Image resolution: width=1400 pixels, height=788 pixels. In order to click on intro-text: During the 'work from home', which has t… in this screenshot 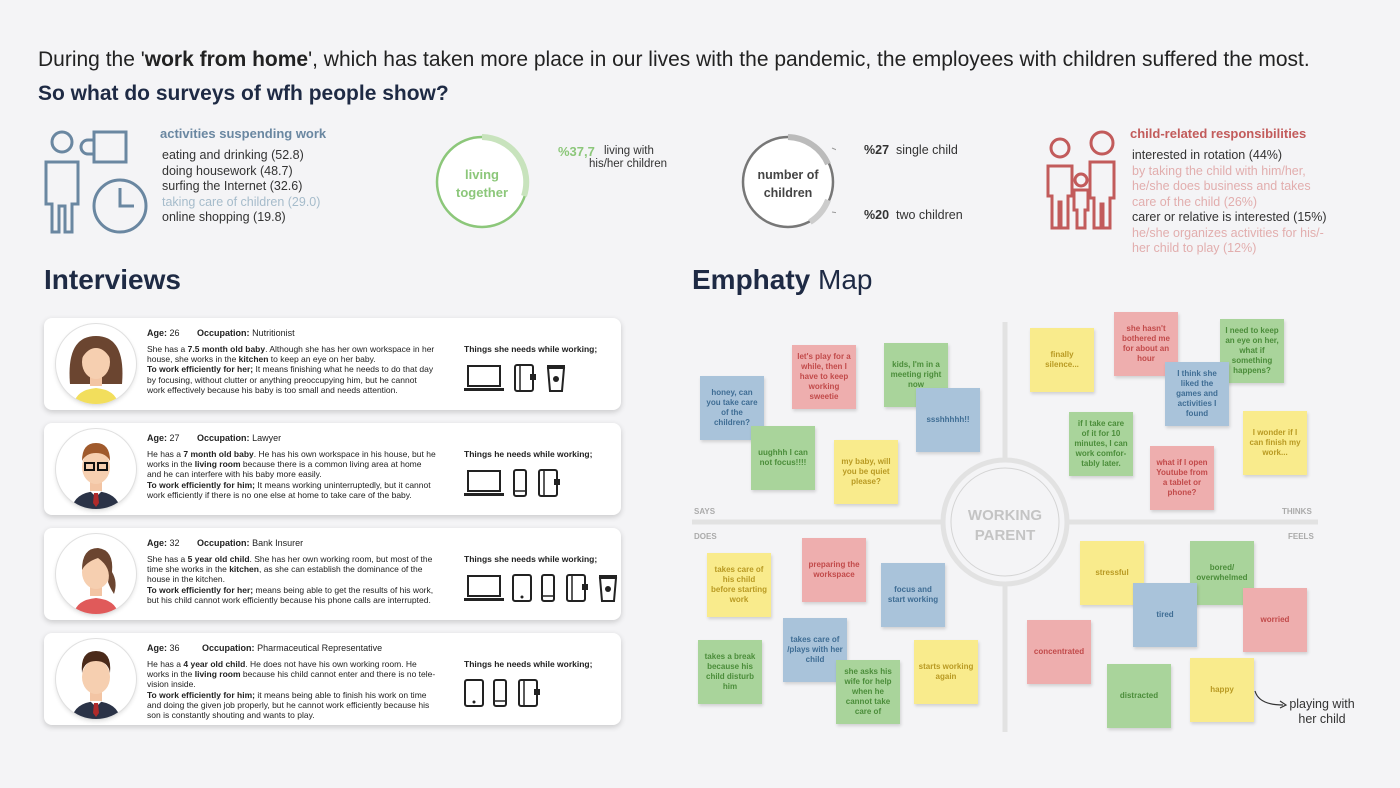, I will do `click(674, 59)`.